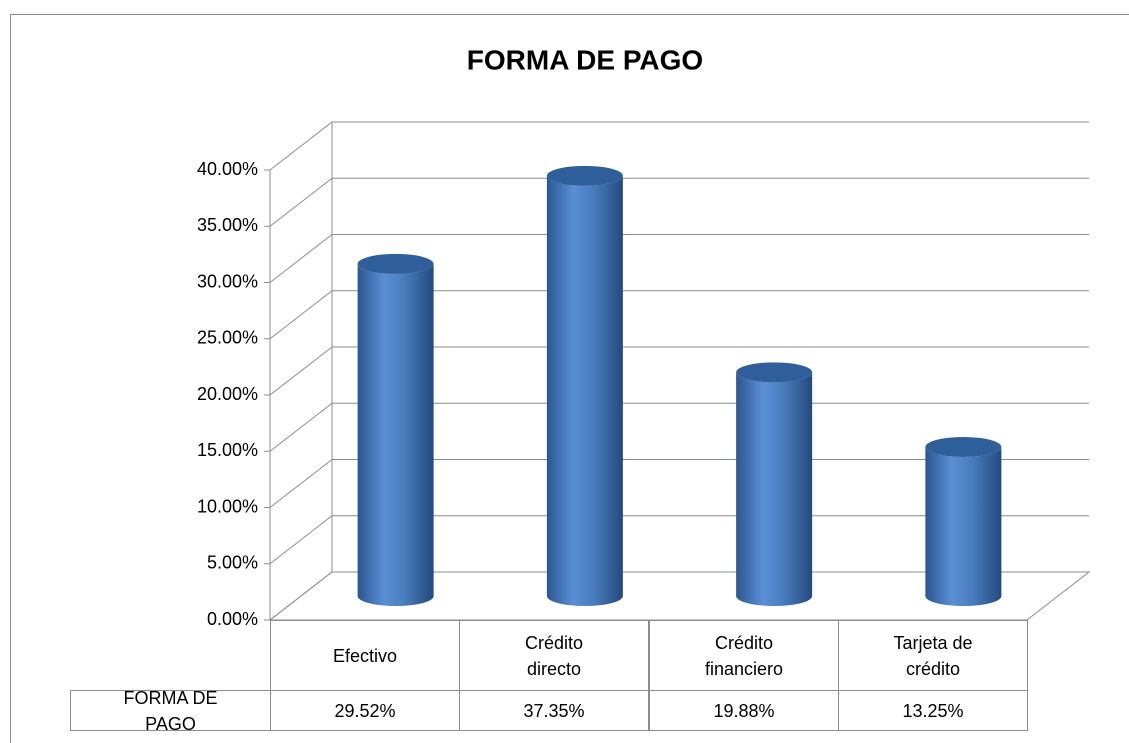  I want to click on y-tick-label: 35.00%, so click(227, 225).